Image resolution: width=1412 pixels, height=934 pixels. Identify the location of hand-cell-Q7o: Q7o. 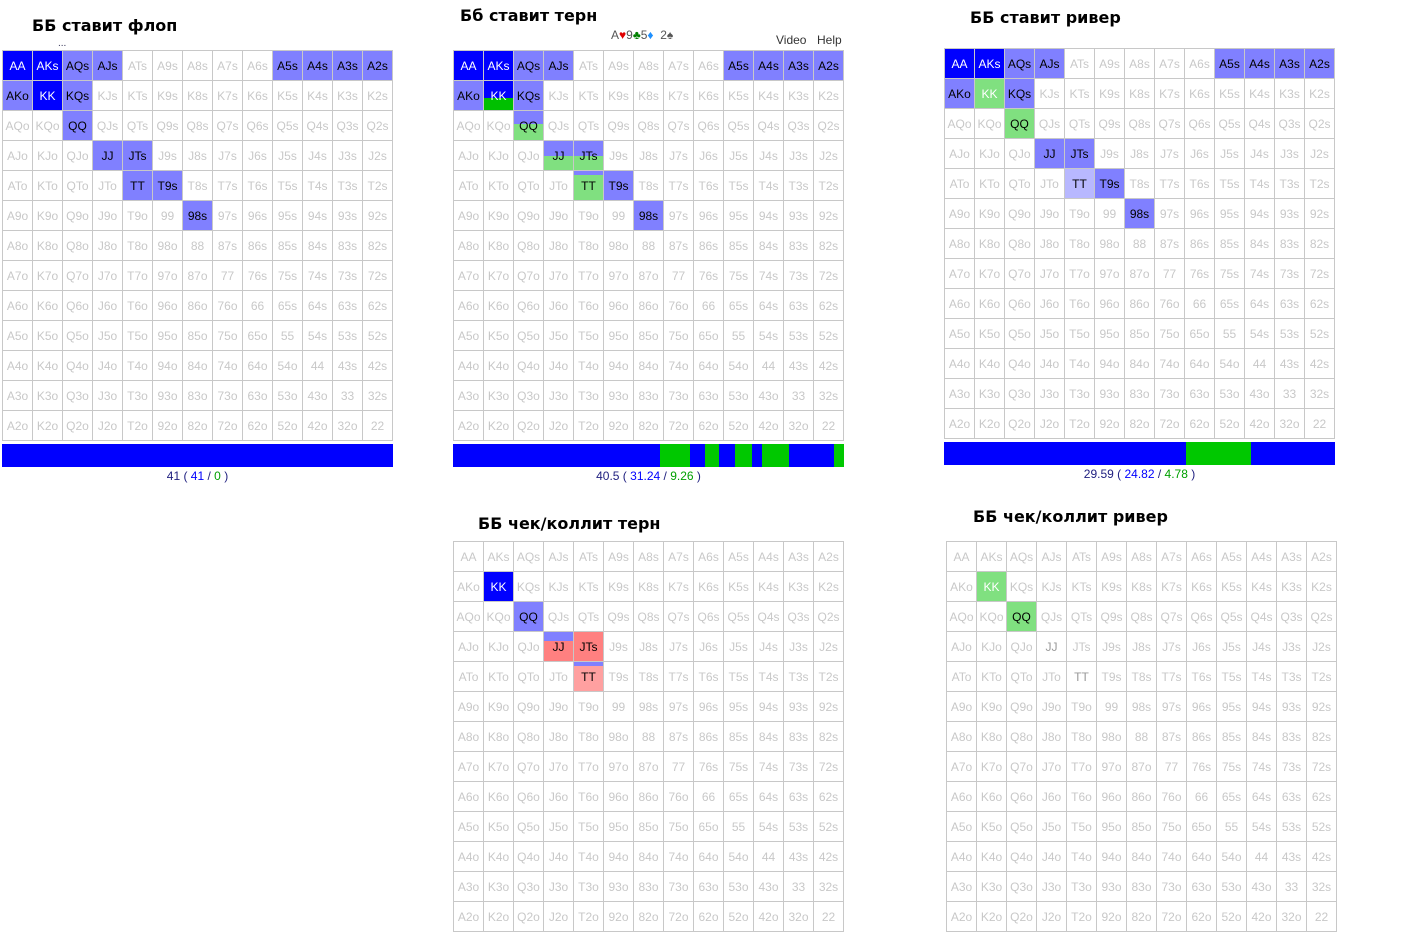
(528, 766).